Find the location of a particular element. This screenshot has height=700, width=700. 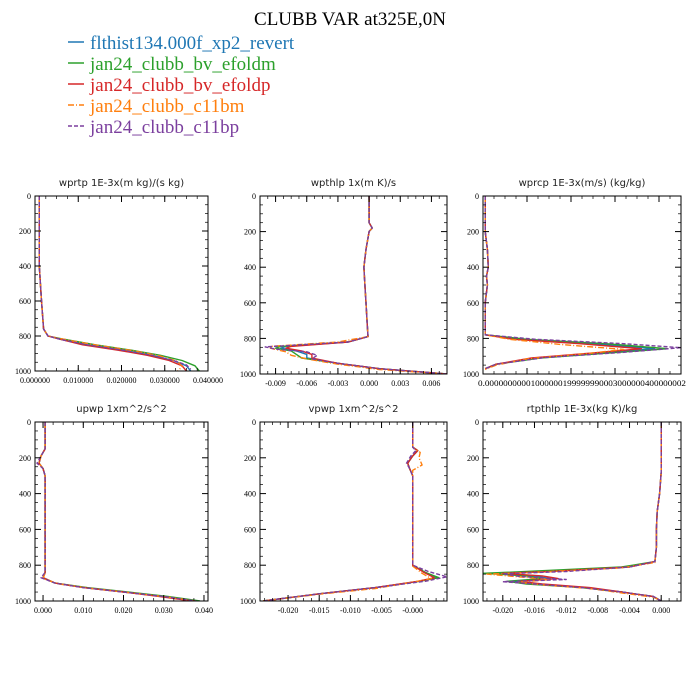

x-tick-label: 0.003 is located at coordinates (400, 383).